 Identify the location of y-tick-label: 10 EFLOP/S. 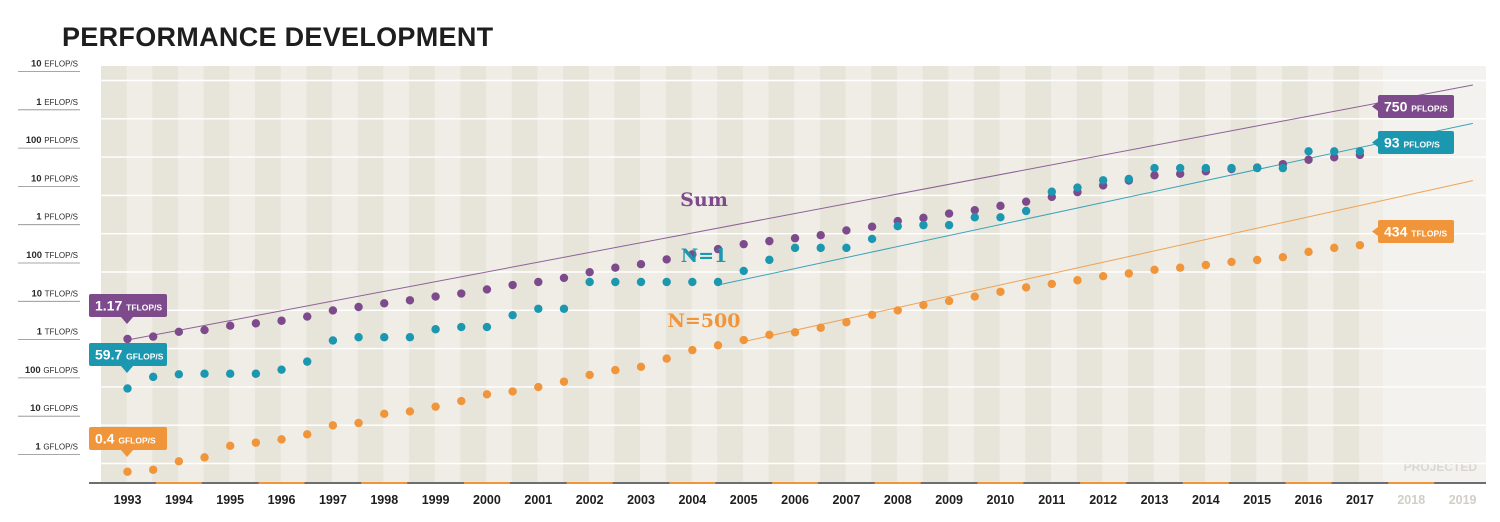
(54, 64).